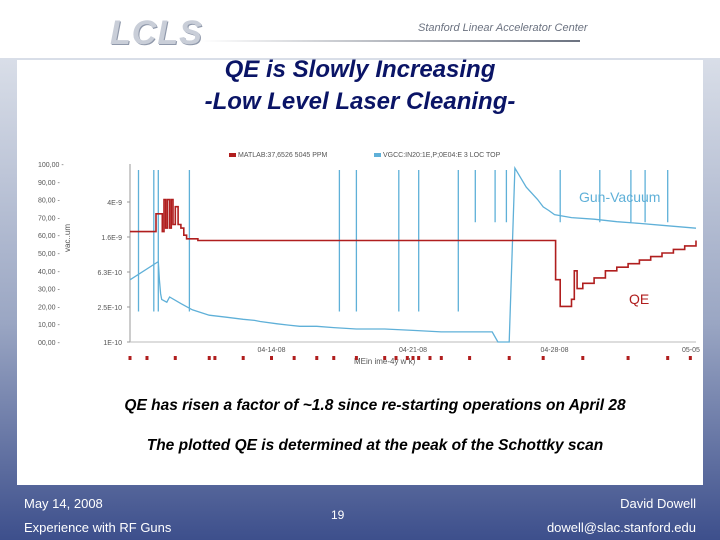 The width and height of the screenshot is (720, 540). What do you see at coordinates (111, 238) in the screenshot?
I see `vacuum-tick-label: 1.6E-9` at bounding box center [111, 238].